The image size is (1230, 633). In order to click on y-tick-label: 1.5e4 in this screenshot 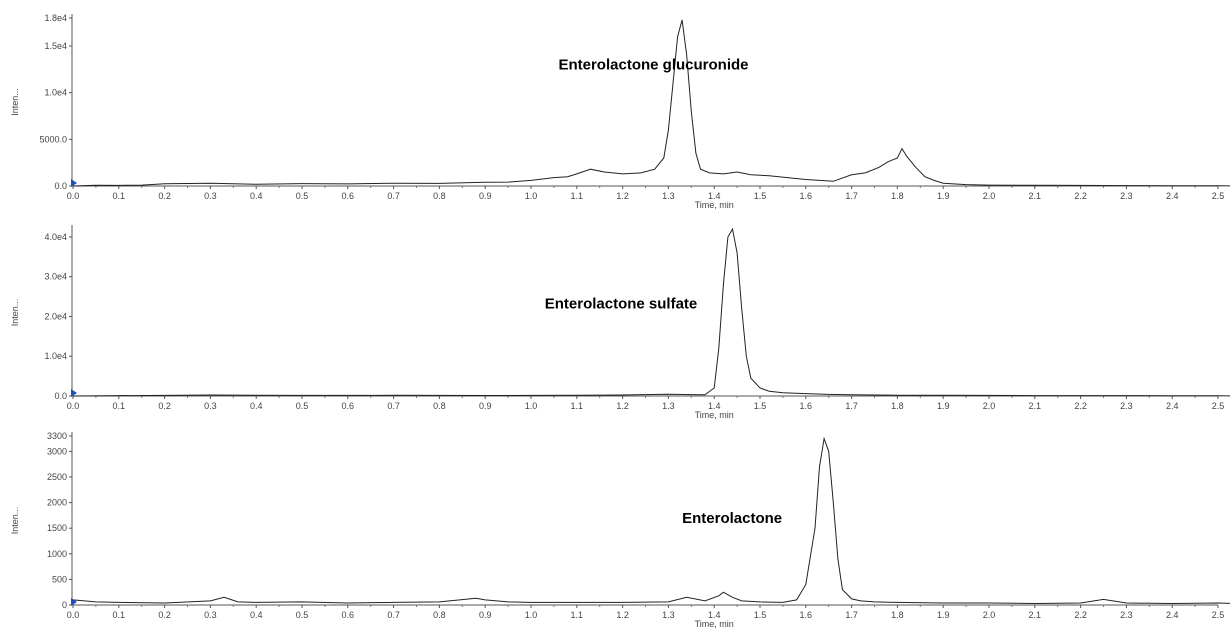, I will do `click(55, 46)`.